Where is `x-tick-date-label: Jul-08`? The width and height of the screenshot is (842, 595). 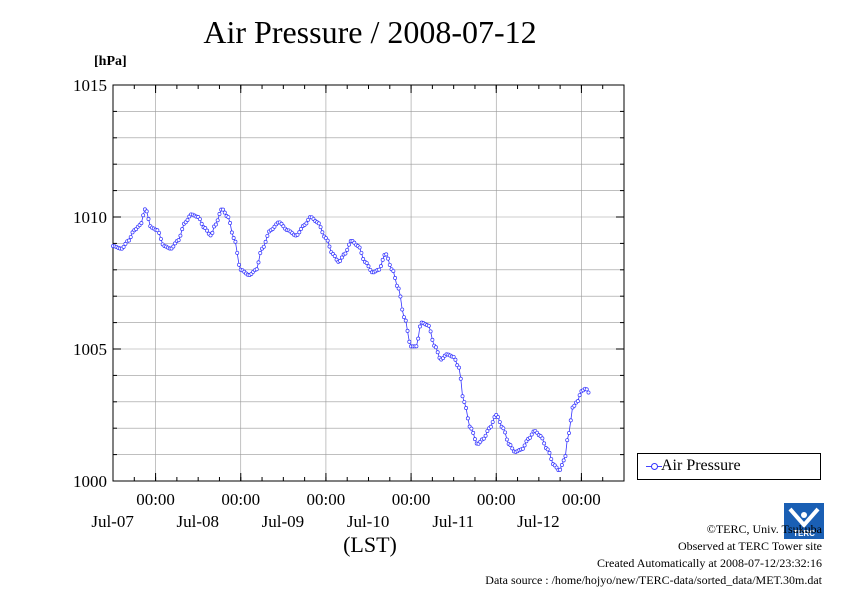
x-tick-date-label: Jul-08 is located at coordinates (198, 521).